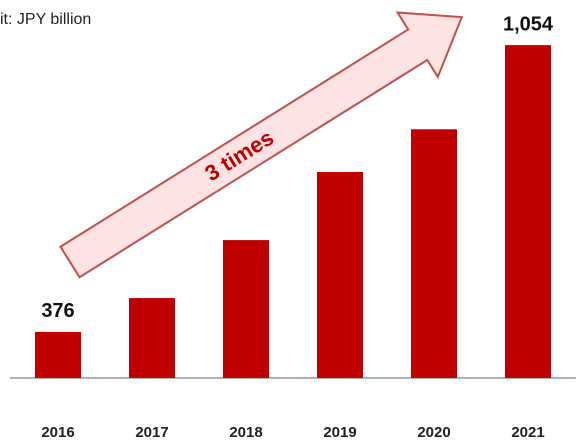  I want to click on value-label: 1,054, so click(528, 24).